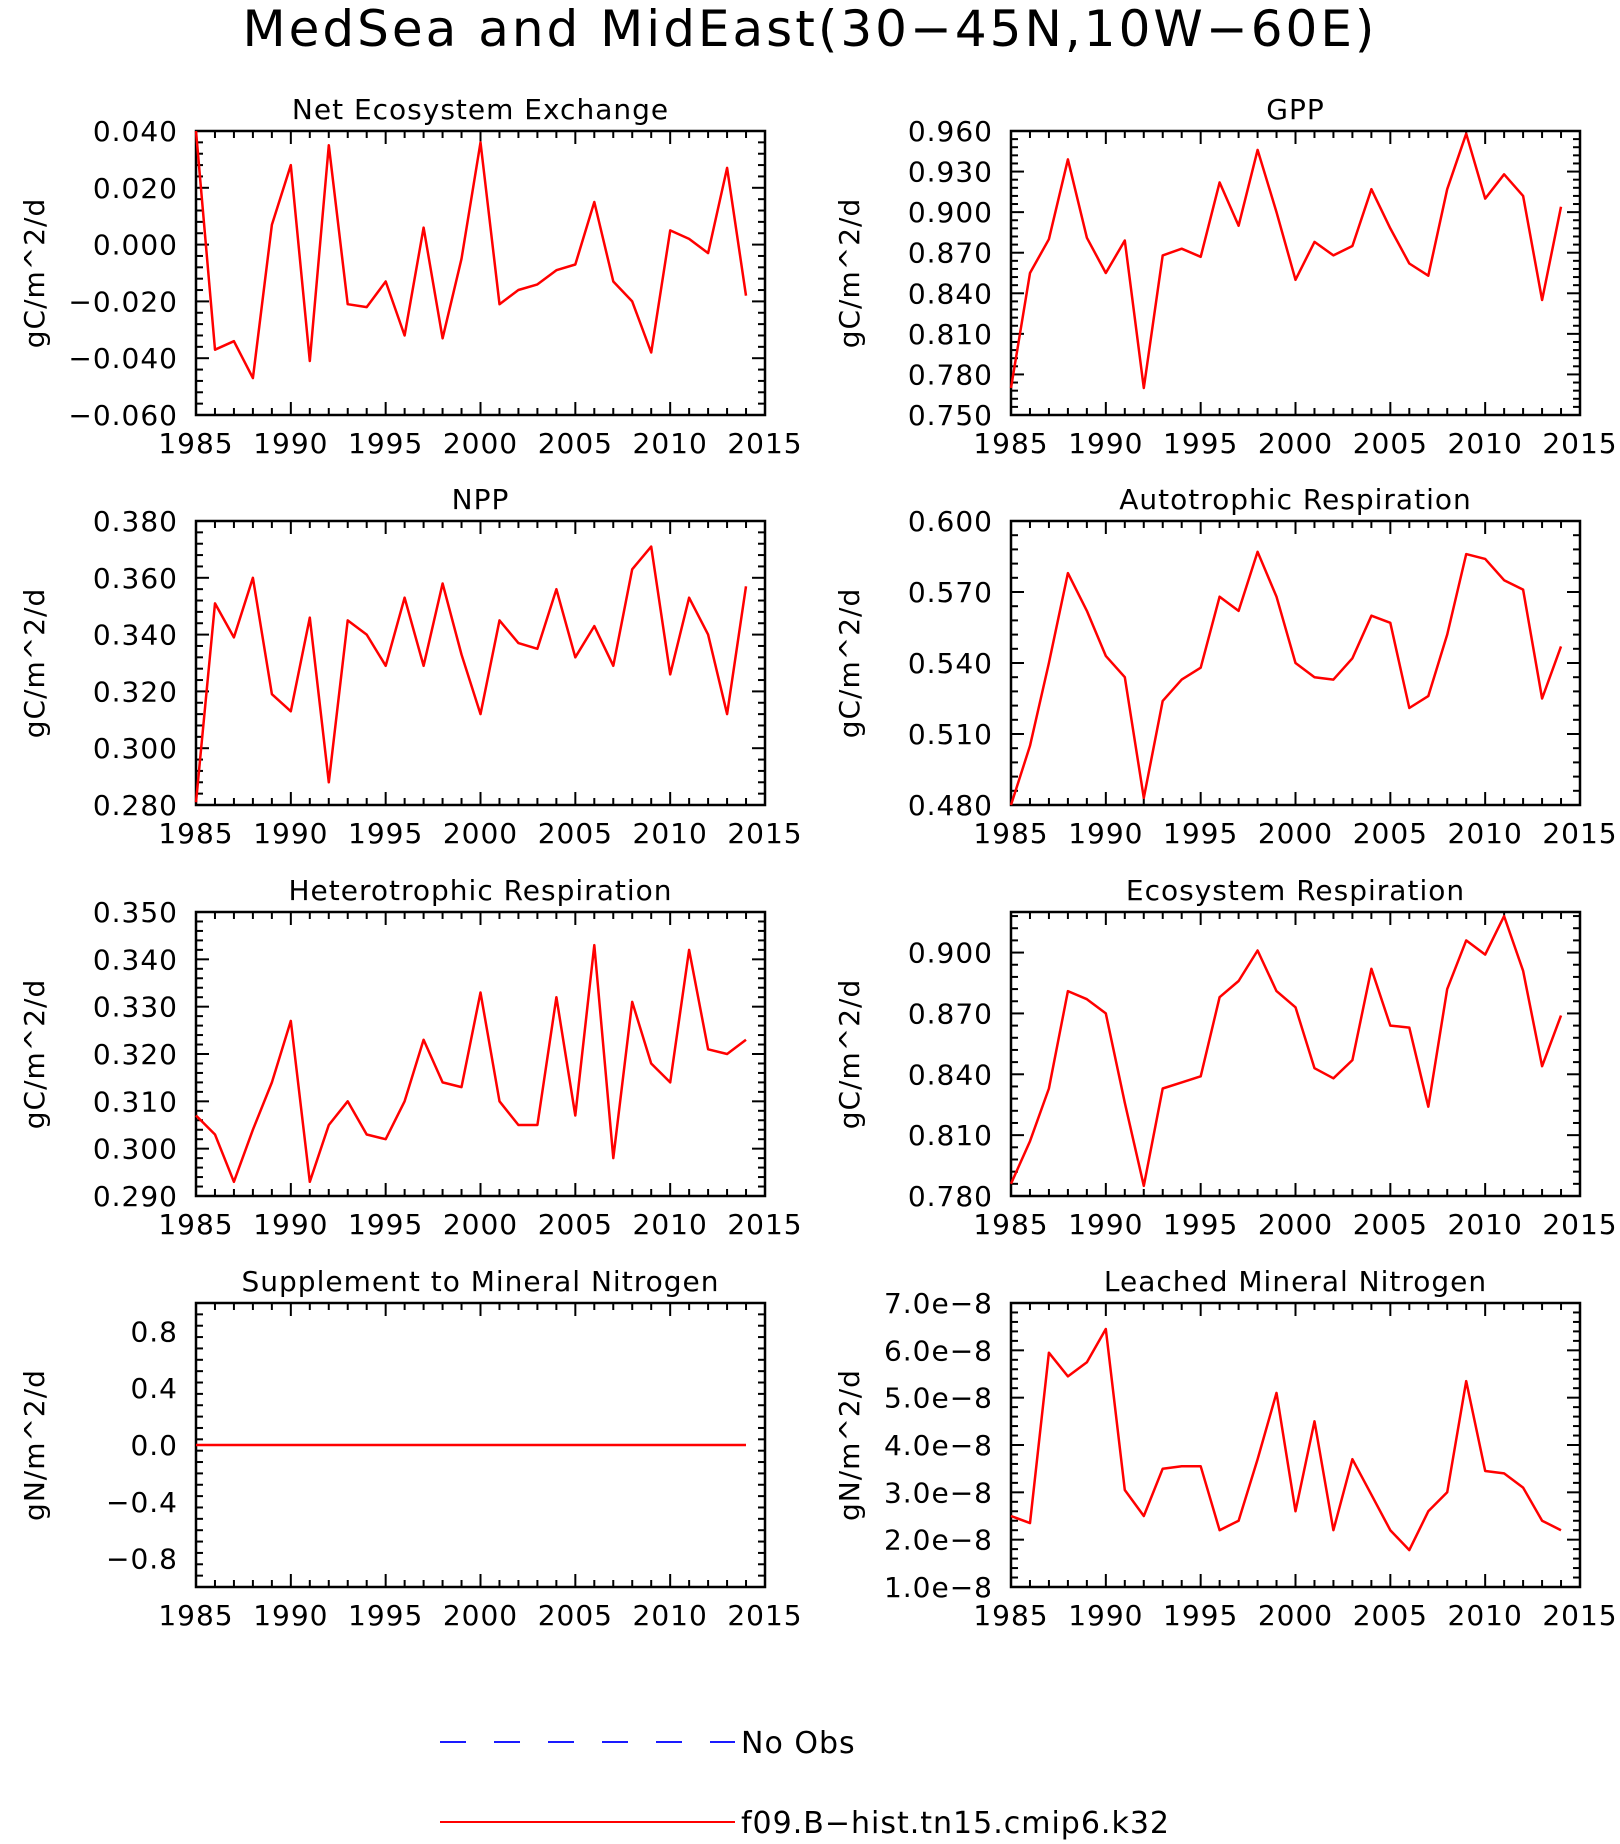 The height and width of the screenshot is (1844, 1620). I want to click on y-tick-label: −0.060, so click(123, 415).